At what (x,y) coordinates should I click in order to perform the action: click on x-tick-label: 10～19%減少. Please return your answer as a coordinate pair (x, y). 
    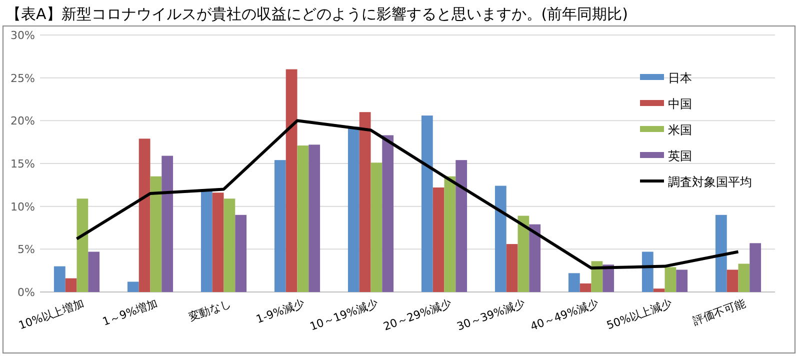
    Looking at the image, I should click on (344, 315).